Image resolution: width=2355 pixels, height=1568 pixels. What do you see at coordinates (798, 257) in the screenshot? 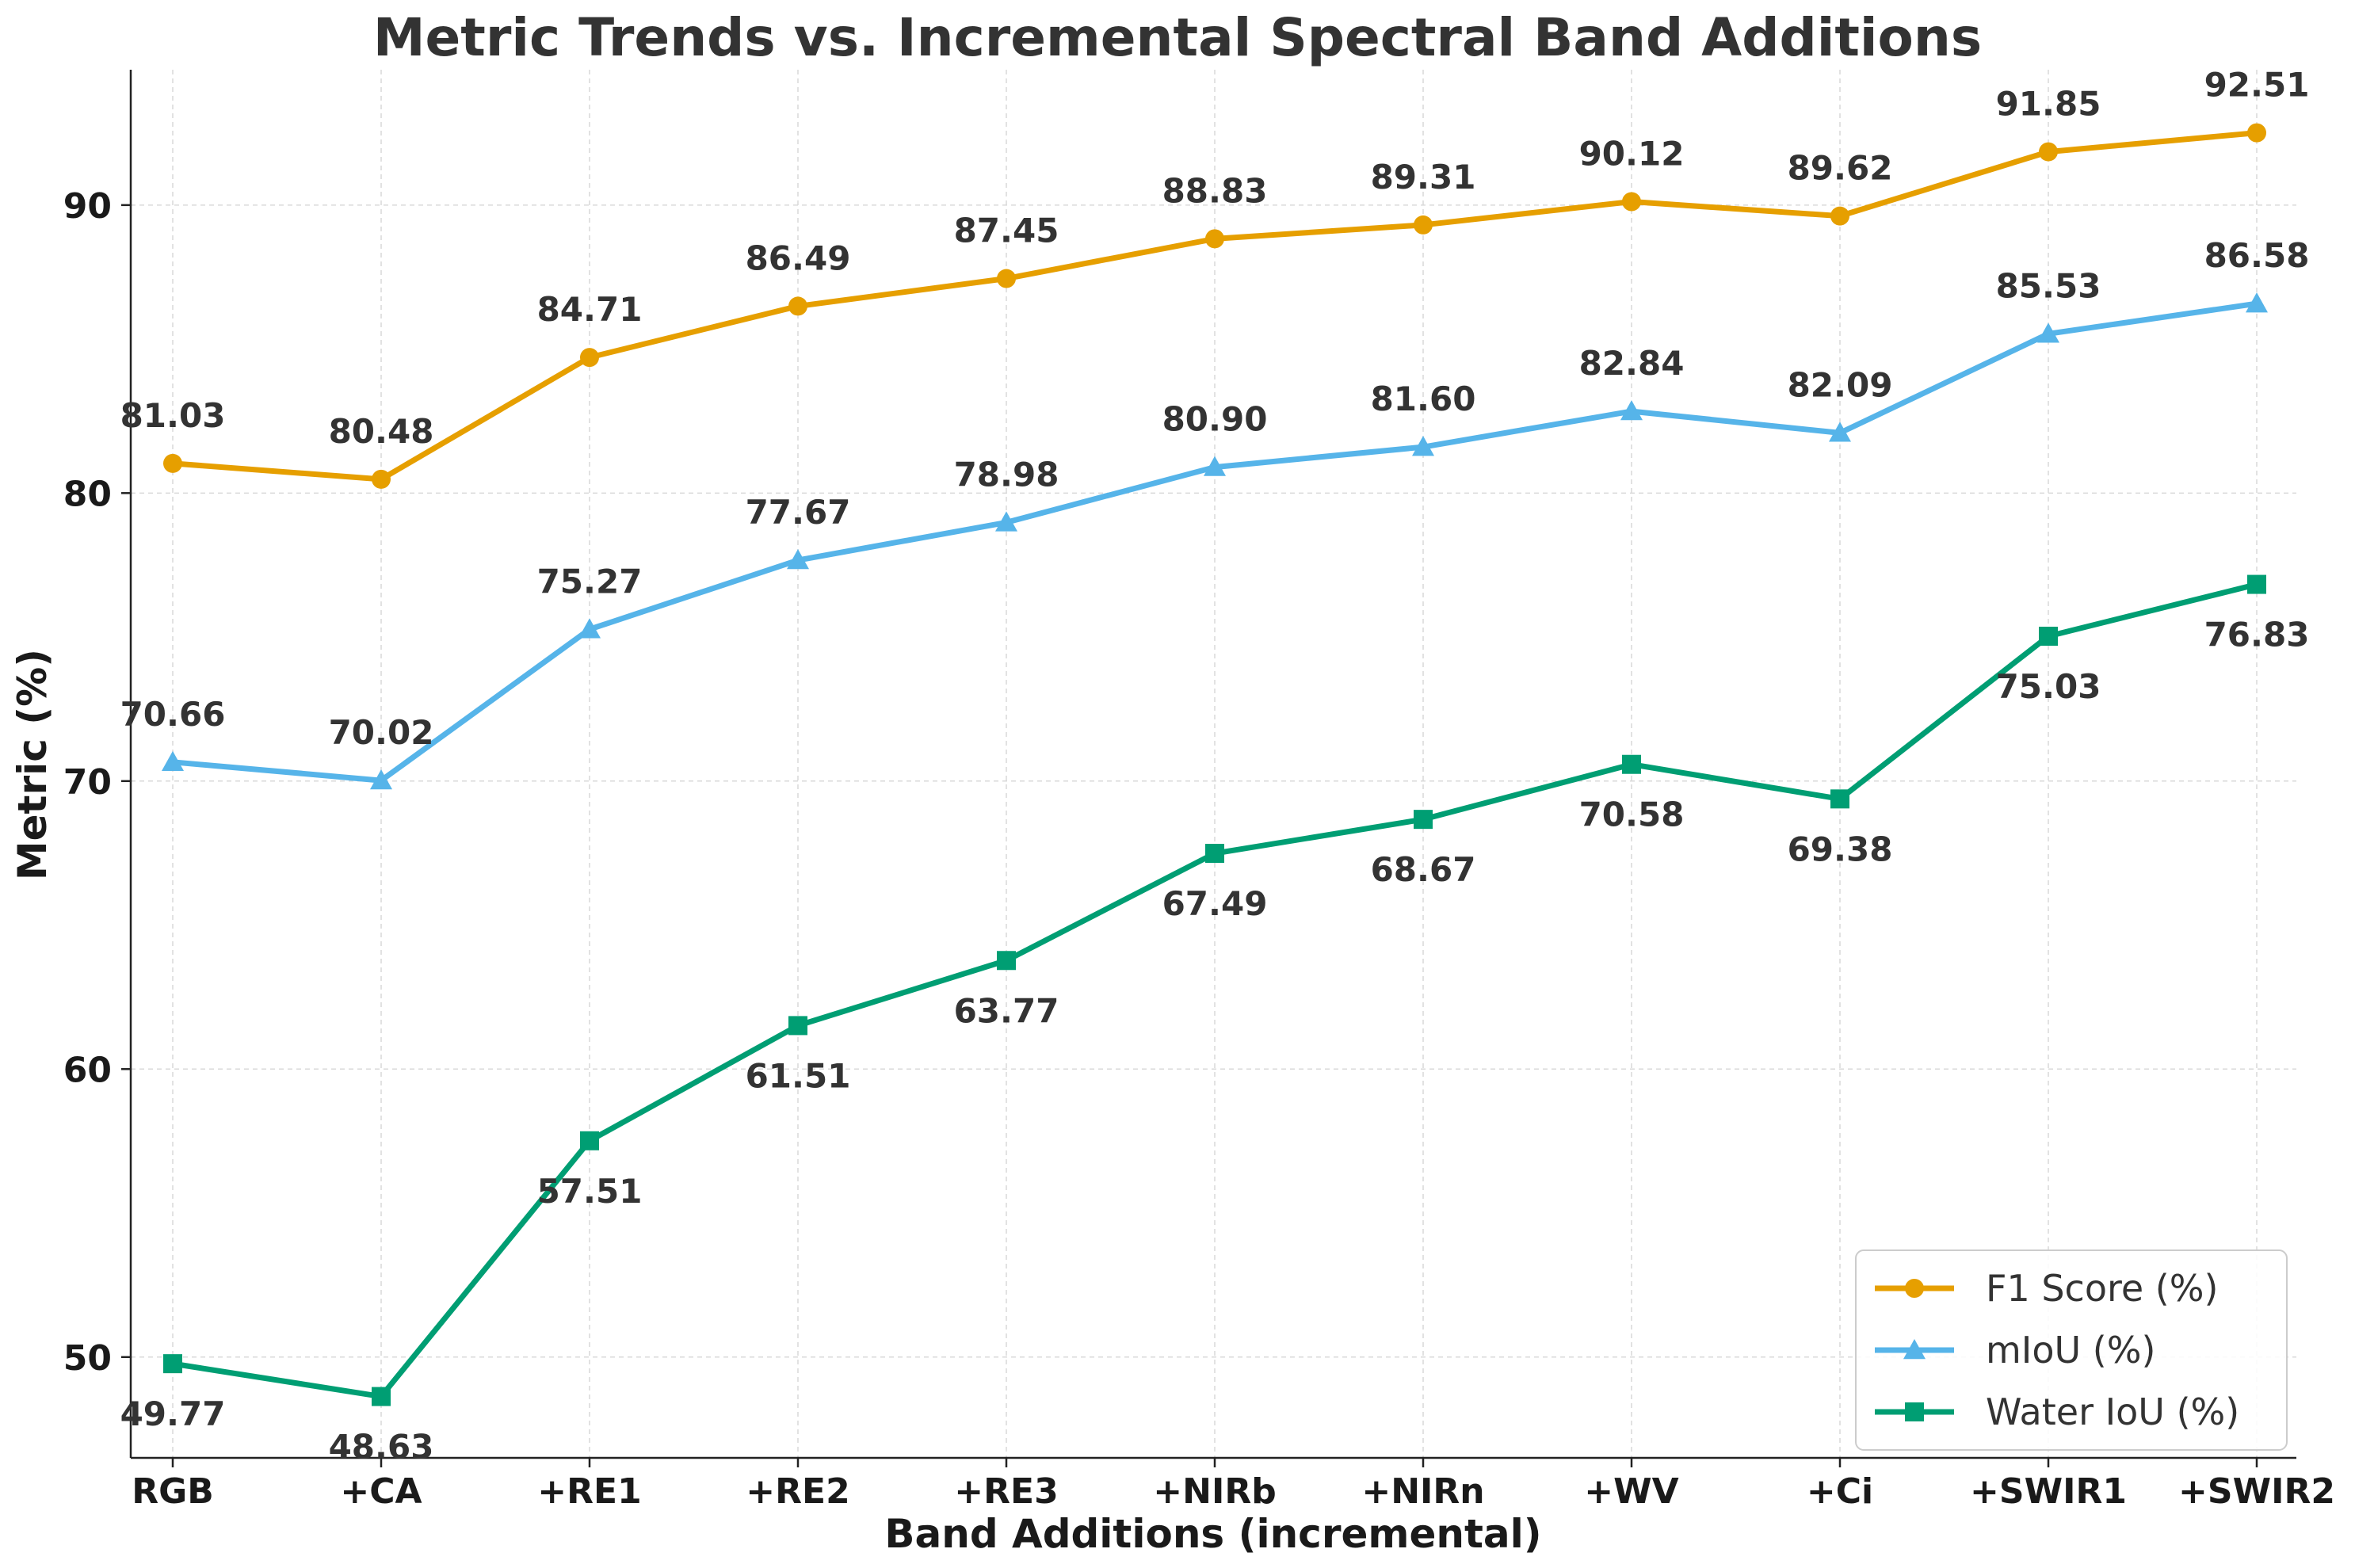
I see `data-label: 86.49` at bounding box center [798, 257].